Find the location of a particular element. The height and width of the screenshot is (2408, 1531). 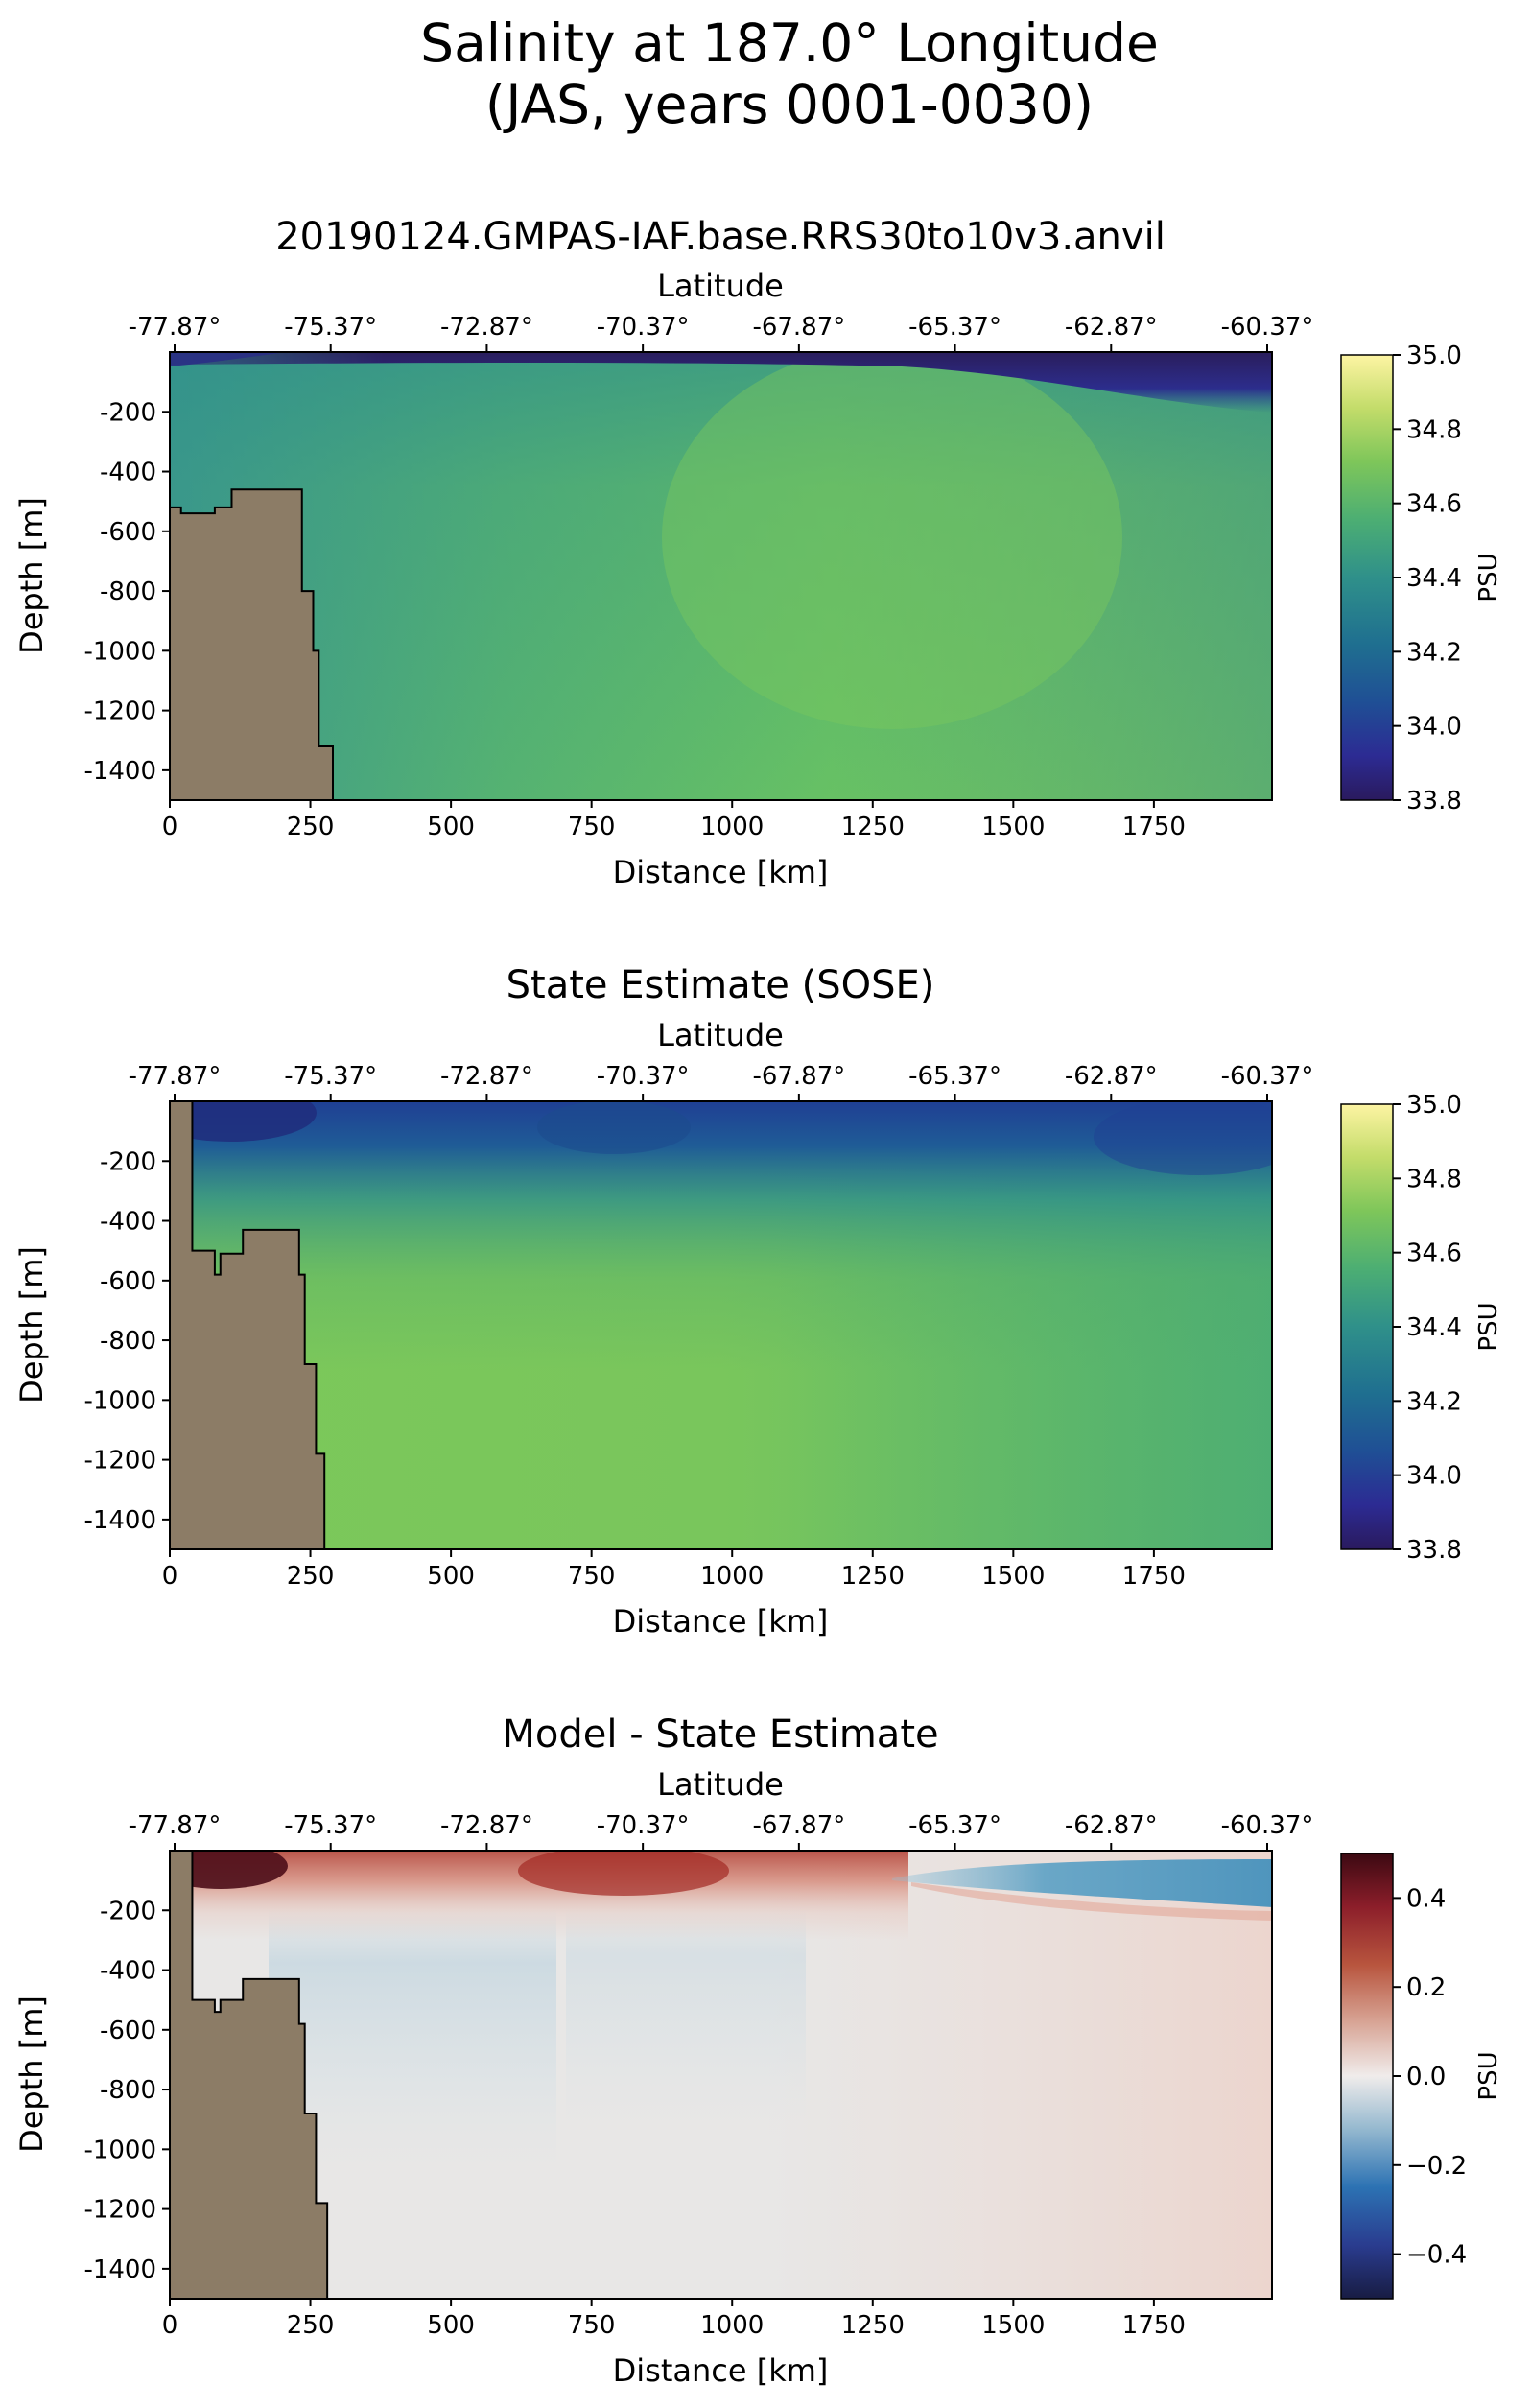

colorbar-tick-label: 34.0 is located at coordinates (1434, 727).